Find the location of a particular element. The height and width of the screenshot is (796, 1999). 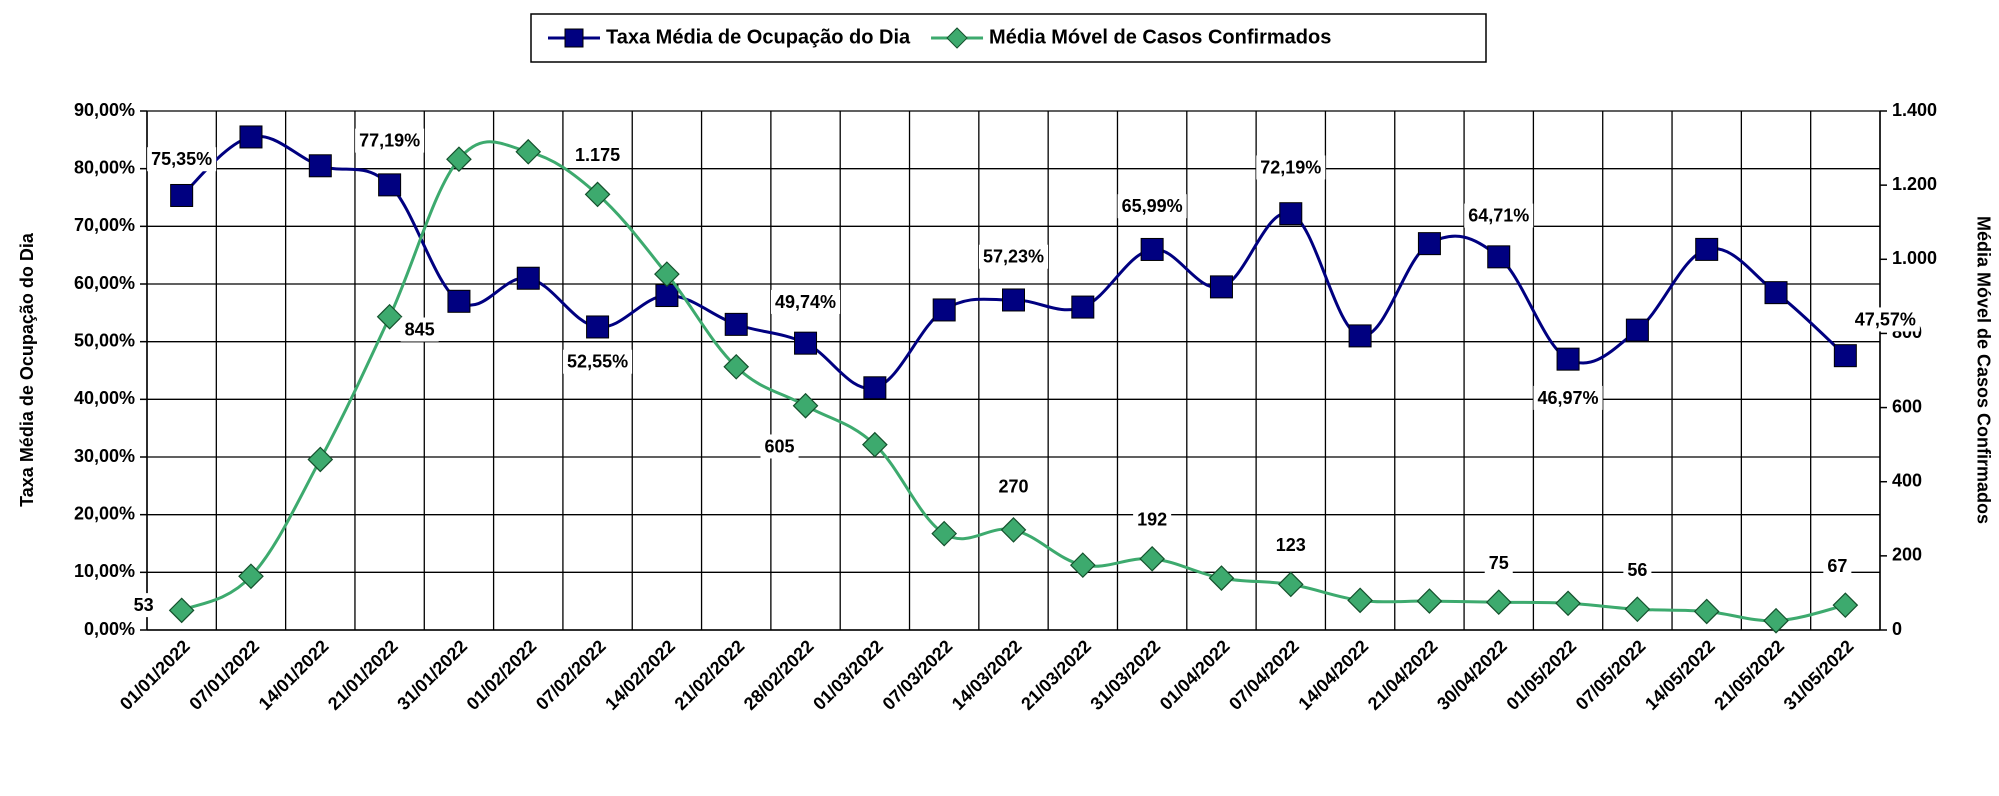

x-tick-label: 01/02/2022 is located at coordinates (502, 675).